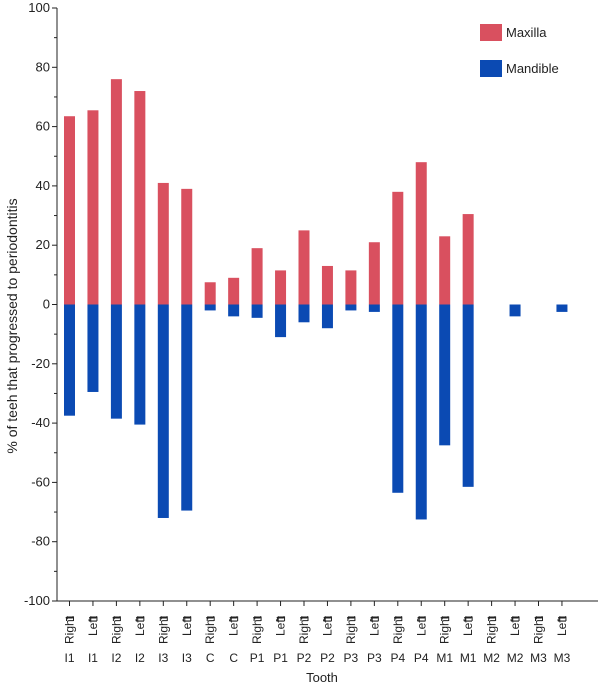  Describe the element at coordinates (526, 32) in the screenshot. I see `legend-label-maxilla: Maxilla` at that location.